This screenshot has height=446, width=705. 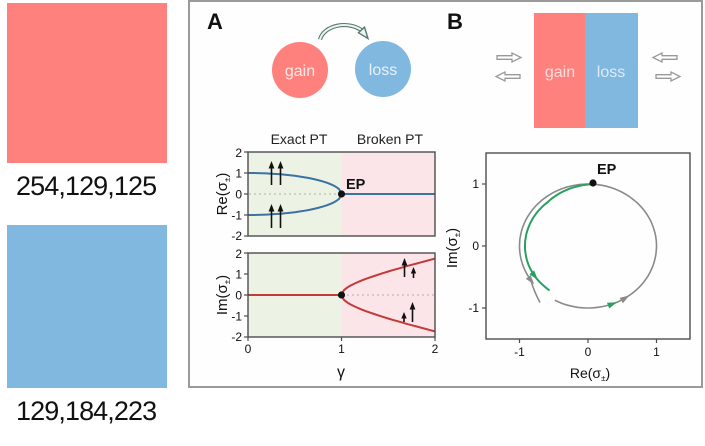 What do you see at coordinates (390, 139) in the screenshot?
I see `svg-text: Broken PT` at bounding box center [390, 139].